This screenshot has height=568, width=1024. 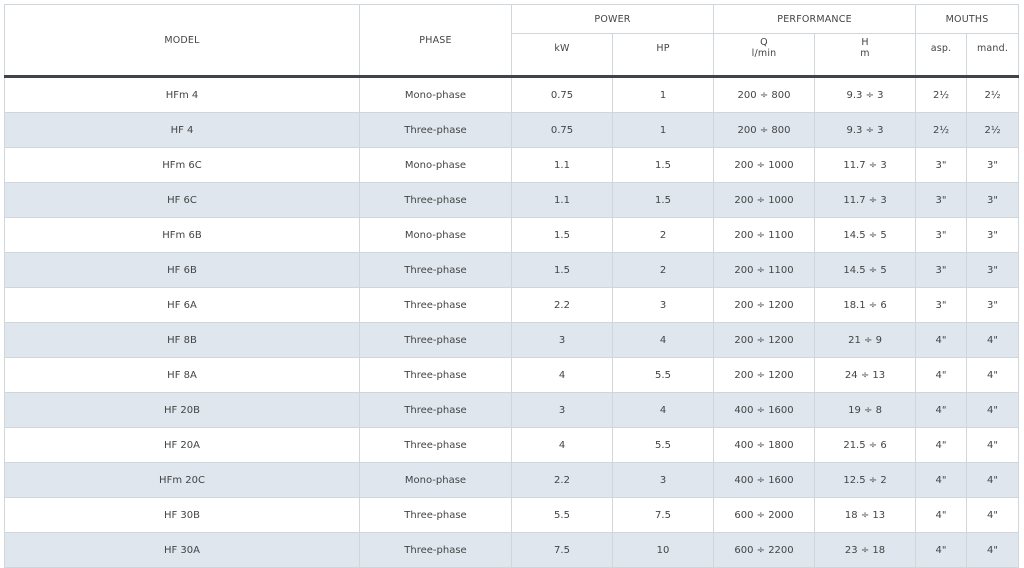 What do you see at coordinates (663, 550) in the screenshot?
I see `cell-hp: 10` at bounding box center [663, 550].